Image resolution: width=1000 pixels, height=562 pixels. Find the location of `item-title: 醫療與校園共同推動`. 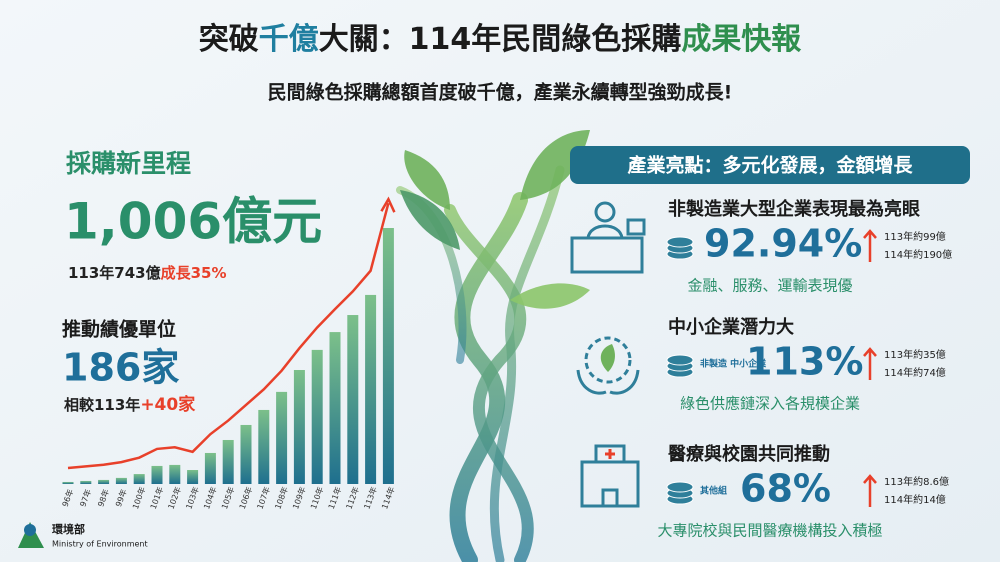

item-title: 醫療與校園共同推動 is located at coordinates (749, 454).